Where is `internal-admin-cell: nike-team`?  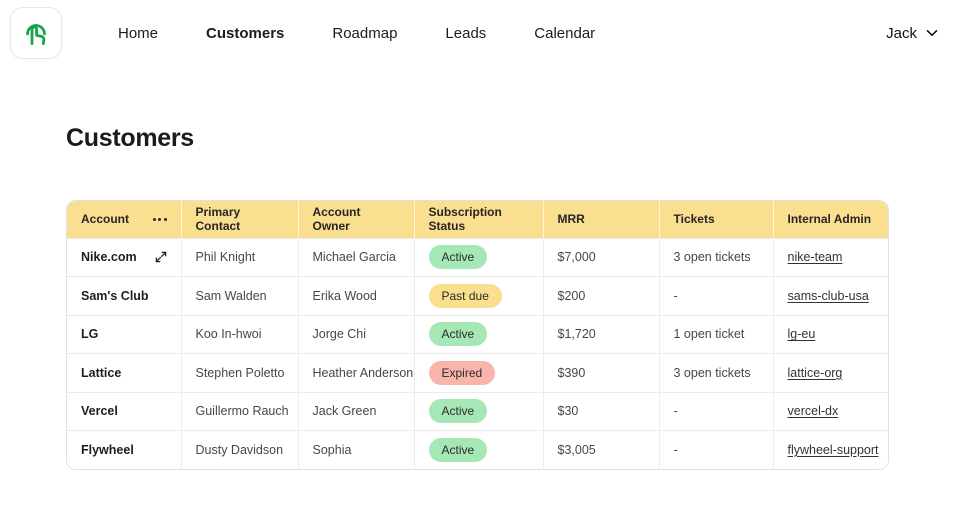 internal-admin-cell: nike-team is located at coordinates (830, 257).